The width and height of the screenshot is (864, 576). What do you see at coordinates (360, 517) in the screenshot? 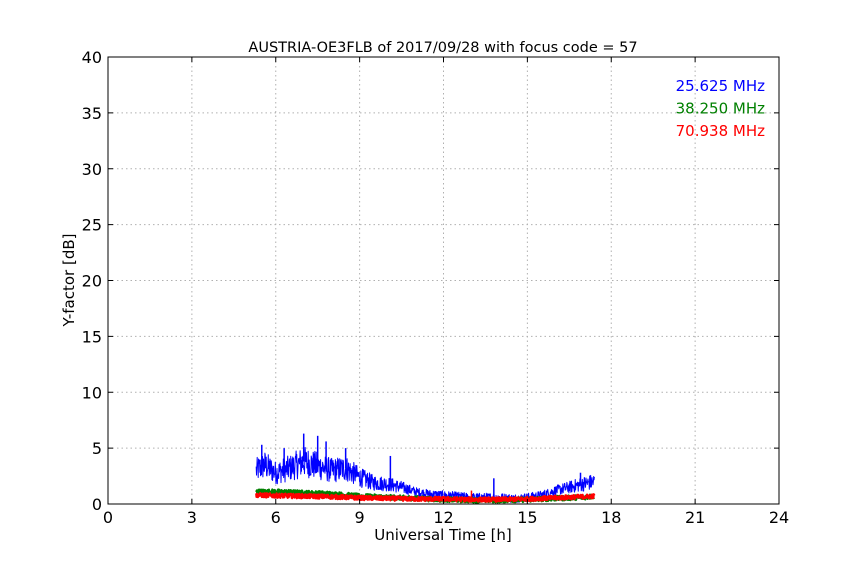
I see `x-tick-label: 9` at bounding box center [360, 517].